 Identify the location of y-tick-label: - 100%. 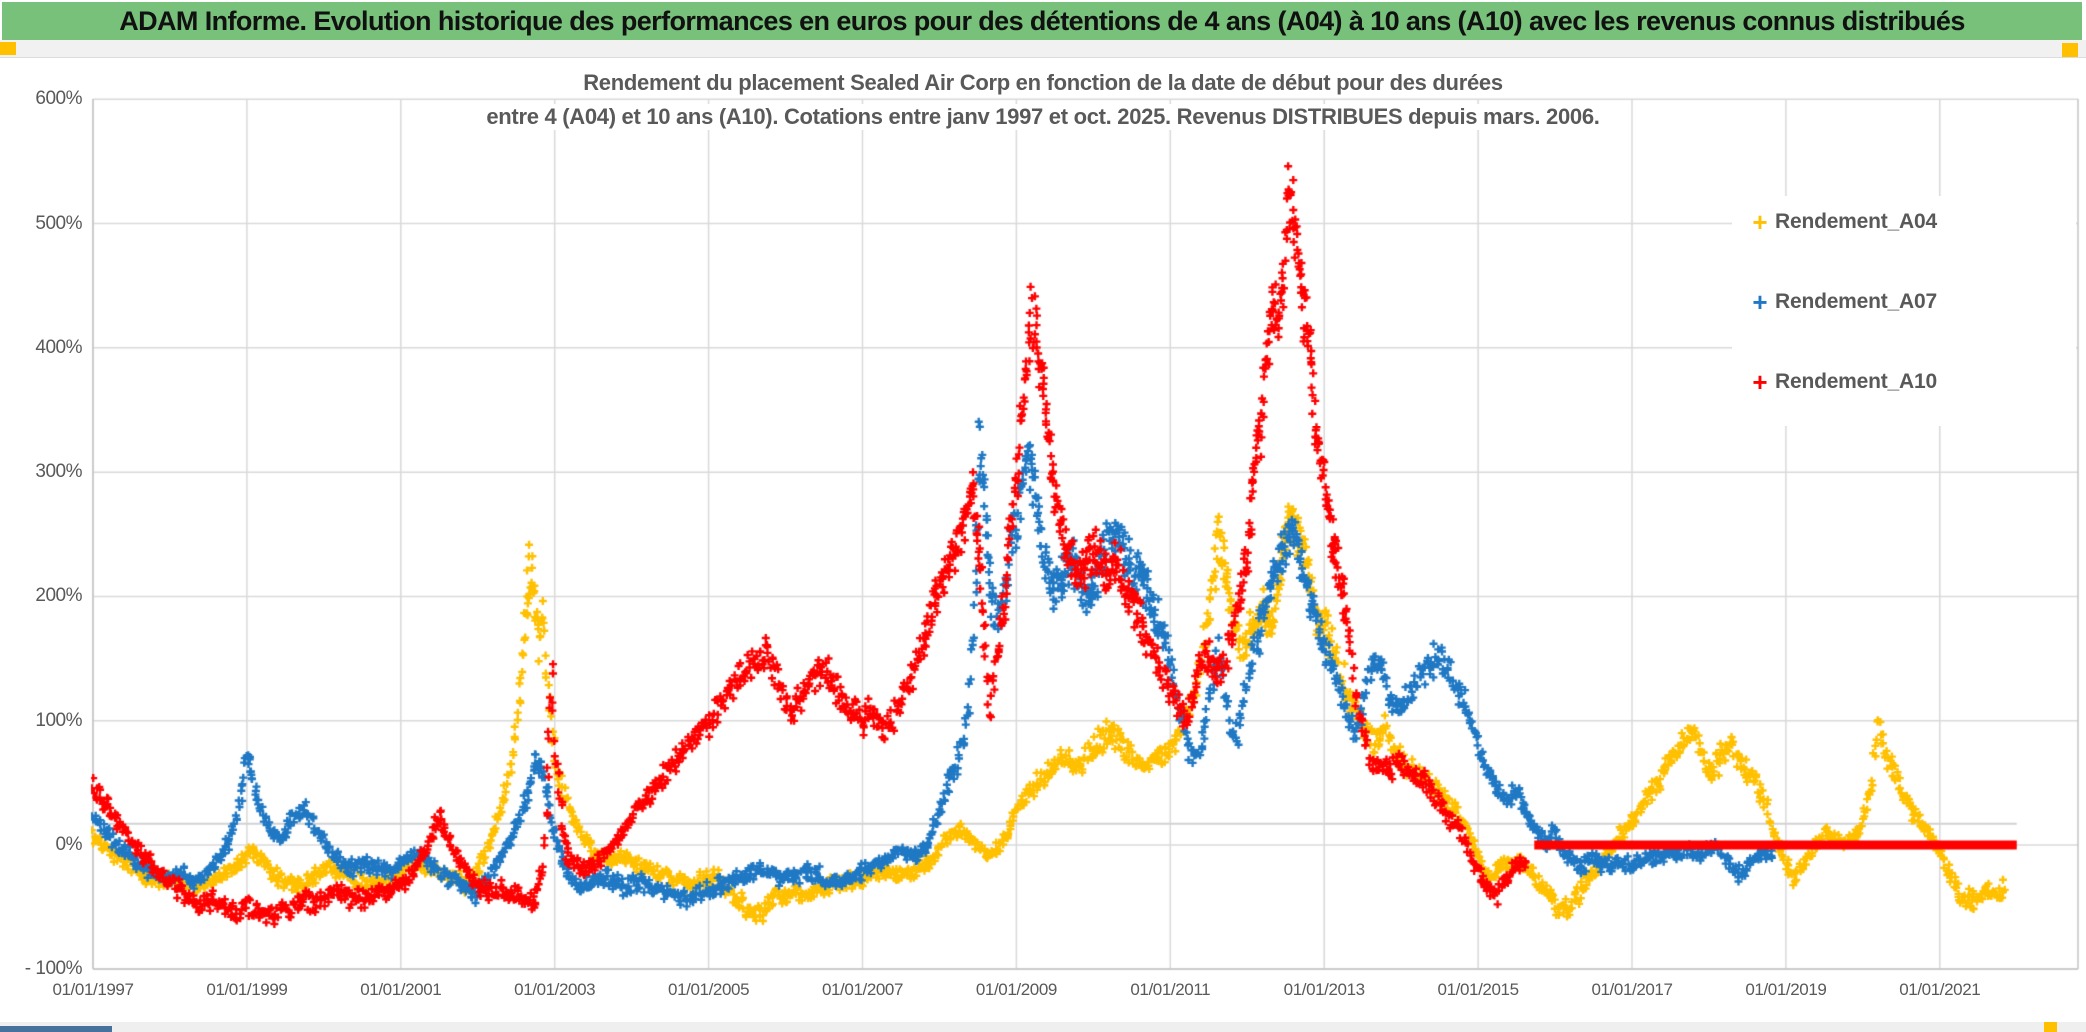
(53, 969).